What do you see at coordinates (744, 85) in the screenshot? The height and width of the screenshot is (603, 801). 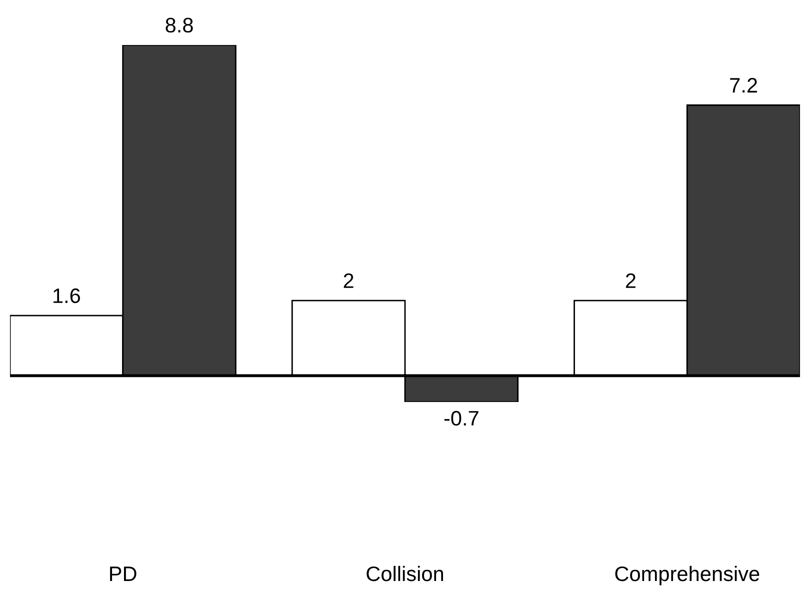 I see `data-label: 7.2` at bounding box center [744, 85].